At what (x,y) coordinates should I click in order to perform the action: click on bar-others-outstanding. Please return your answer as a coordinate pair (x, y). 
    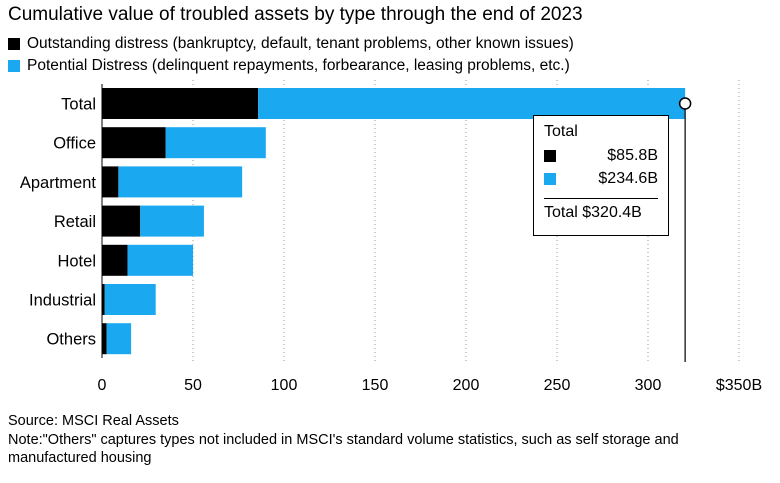
    Looking at the image, I should click on (104, 339).